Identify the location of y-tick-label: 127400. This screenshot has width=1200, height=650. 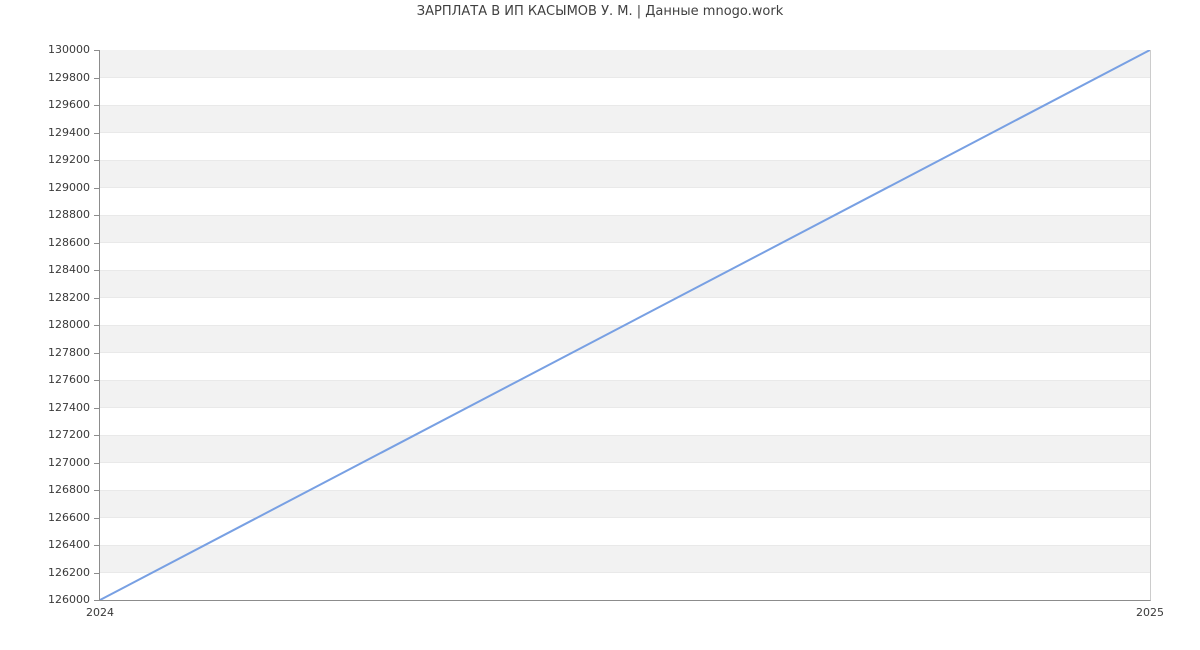
(69, 407).